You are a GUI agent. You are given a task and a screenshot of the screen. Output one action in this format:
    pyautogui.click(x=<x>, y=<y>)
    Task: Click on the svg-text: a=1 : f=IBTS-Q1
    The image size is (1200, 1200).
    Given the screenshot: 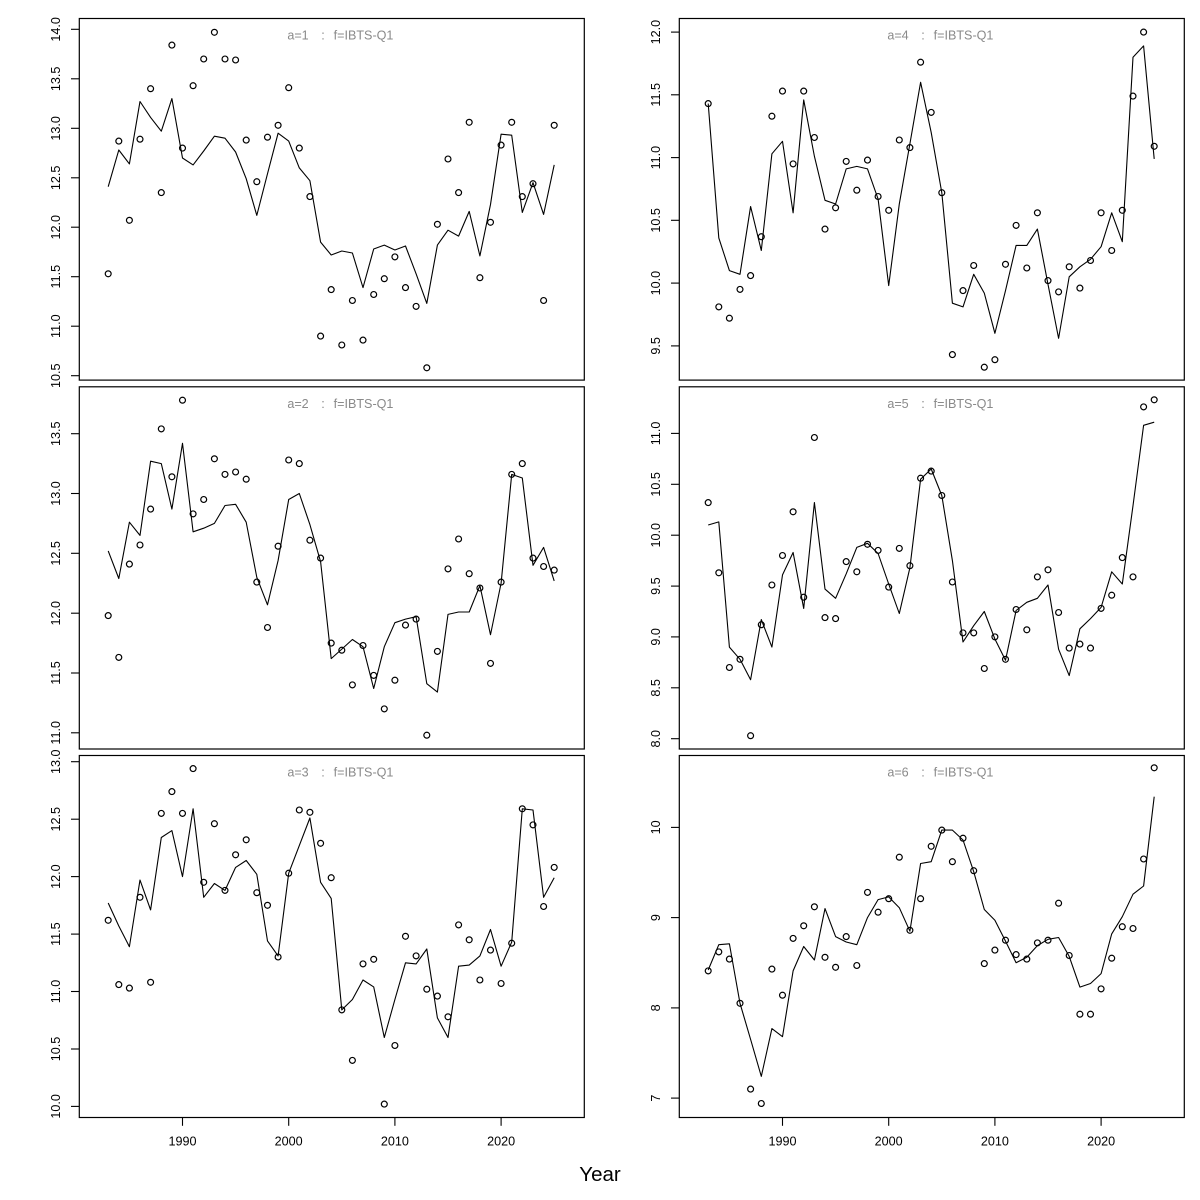 What is the action you would take?
    pyautogui.click(x=340, y=36)
    